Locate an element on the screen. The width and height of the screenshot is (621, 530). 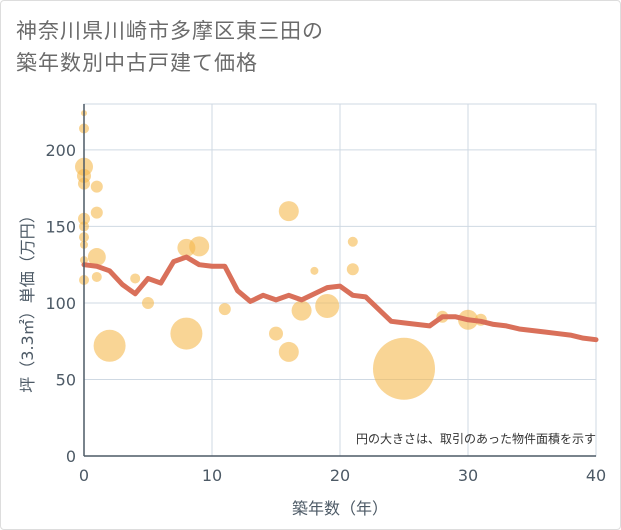
trend-series is located at coordinates (340, 298).